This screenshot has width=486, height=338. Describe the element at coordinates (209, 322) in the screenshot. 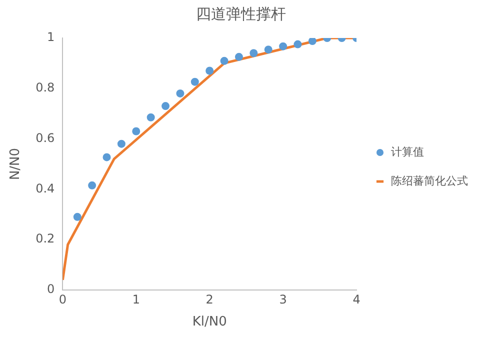

I see `x-axis-title: Kl/N0` at that location.